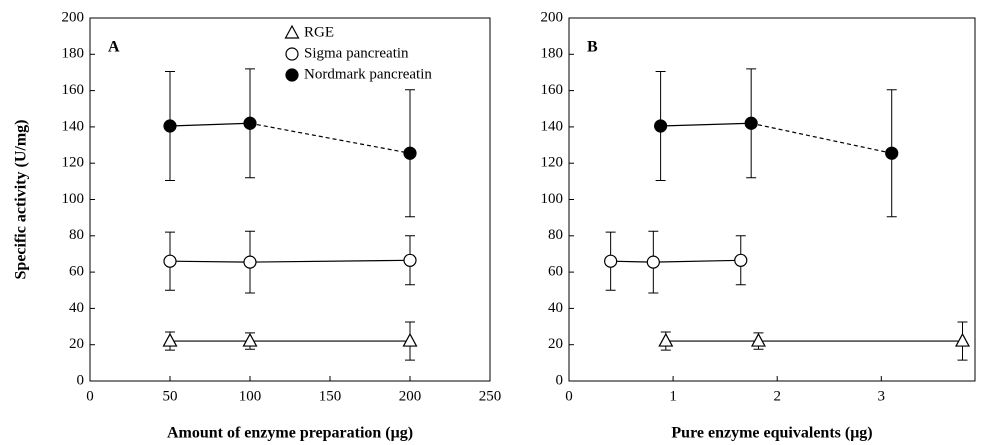  I want to click on legend-label: RGE, so click(319, 32).